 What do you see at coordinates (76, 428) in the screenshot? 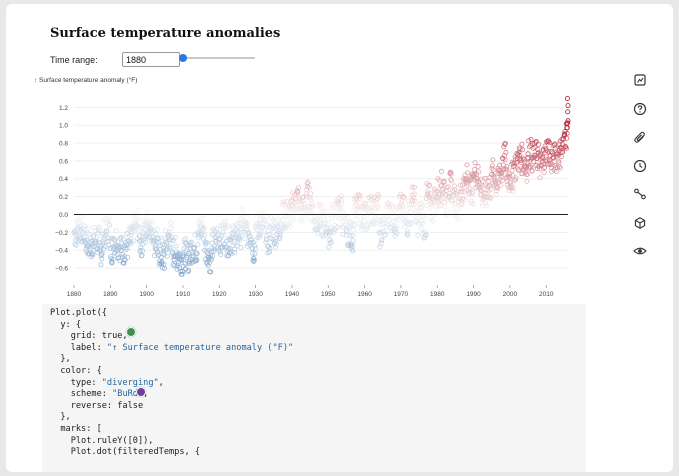
I see `code-line: marks: [` at bounding box center [76, 428].